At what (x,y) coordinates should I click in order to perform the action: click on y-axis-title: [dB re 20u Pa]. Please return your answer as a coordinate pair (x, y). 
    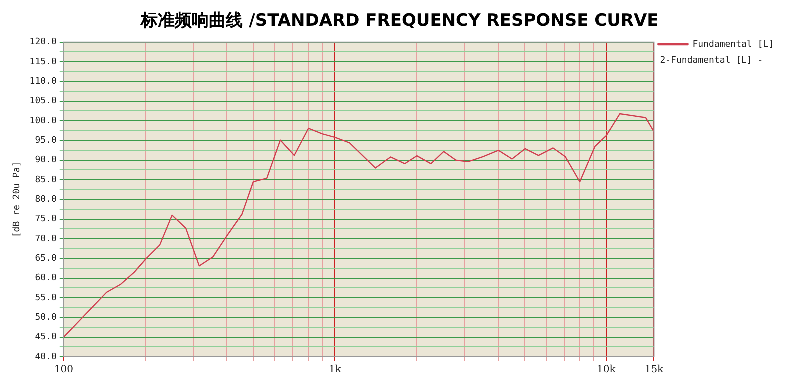
    Looking at the image, I should click on (17, 200).